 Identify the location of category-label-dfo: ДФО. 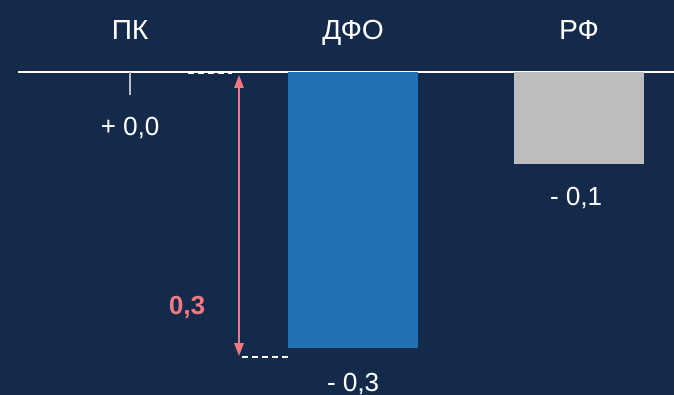
(352, 29).